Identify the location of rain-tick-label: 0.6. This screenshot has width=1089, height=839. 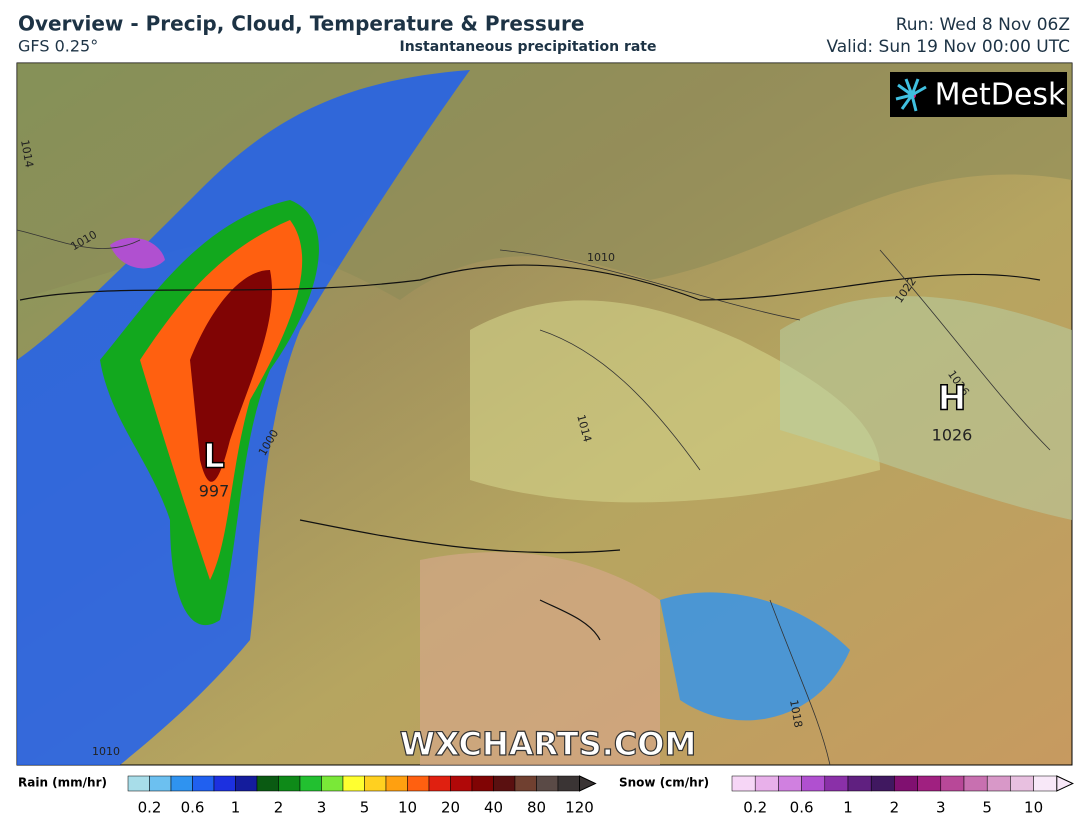
(193, 808).